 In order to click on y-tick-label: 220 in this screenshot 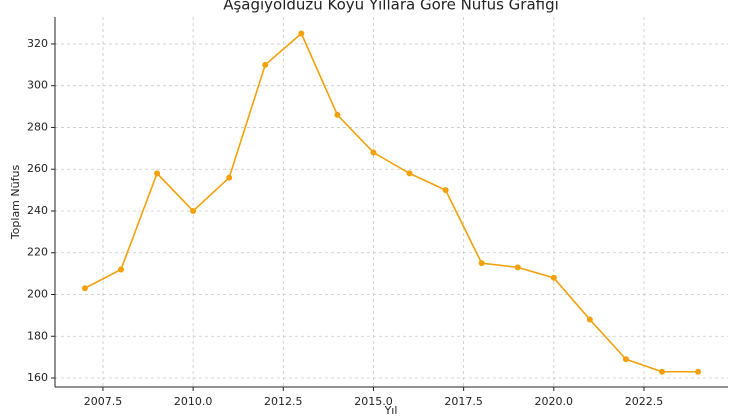, I will do `click(37, 252)`.